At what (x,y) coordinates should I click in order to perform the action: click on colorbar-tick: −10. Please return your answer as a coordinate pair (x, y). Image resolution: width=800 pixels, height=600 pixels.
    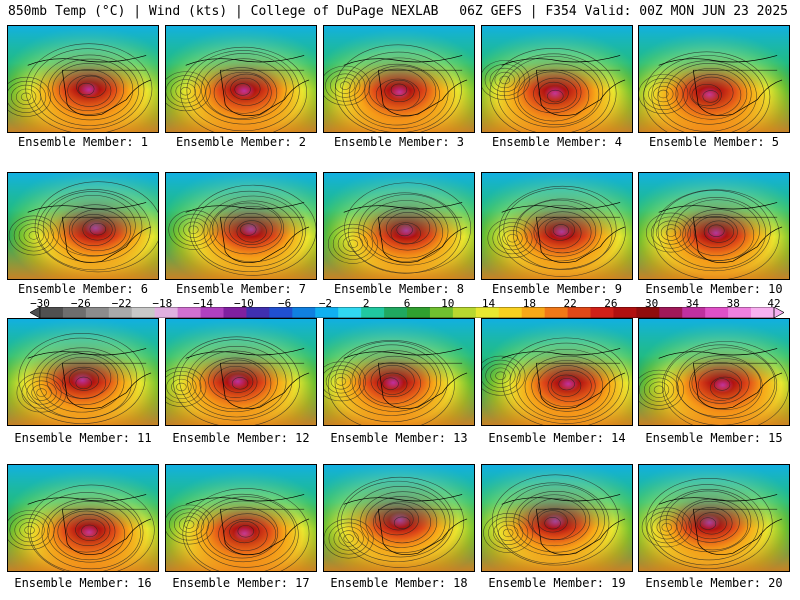
    Looking at the image, I should click on (243, 303).